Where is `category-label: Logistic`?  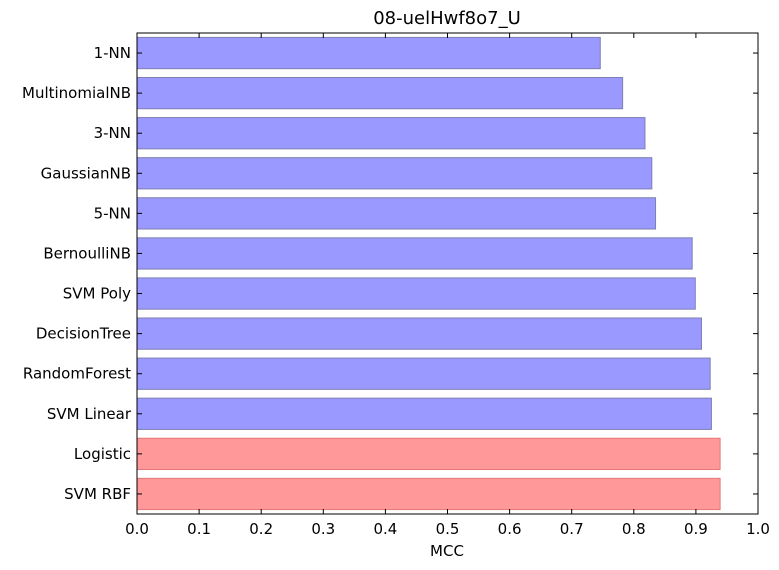
category-label: Logistic is located at coordinates (102, 454).